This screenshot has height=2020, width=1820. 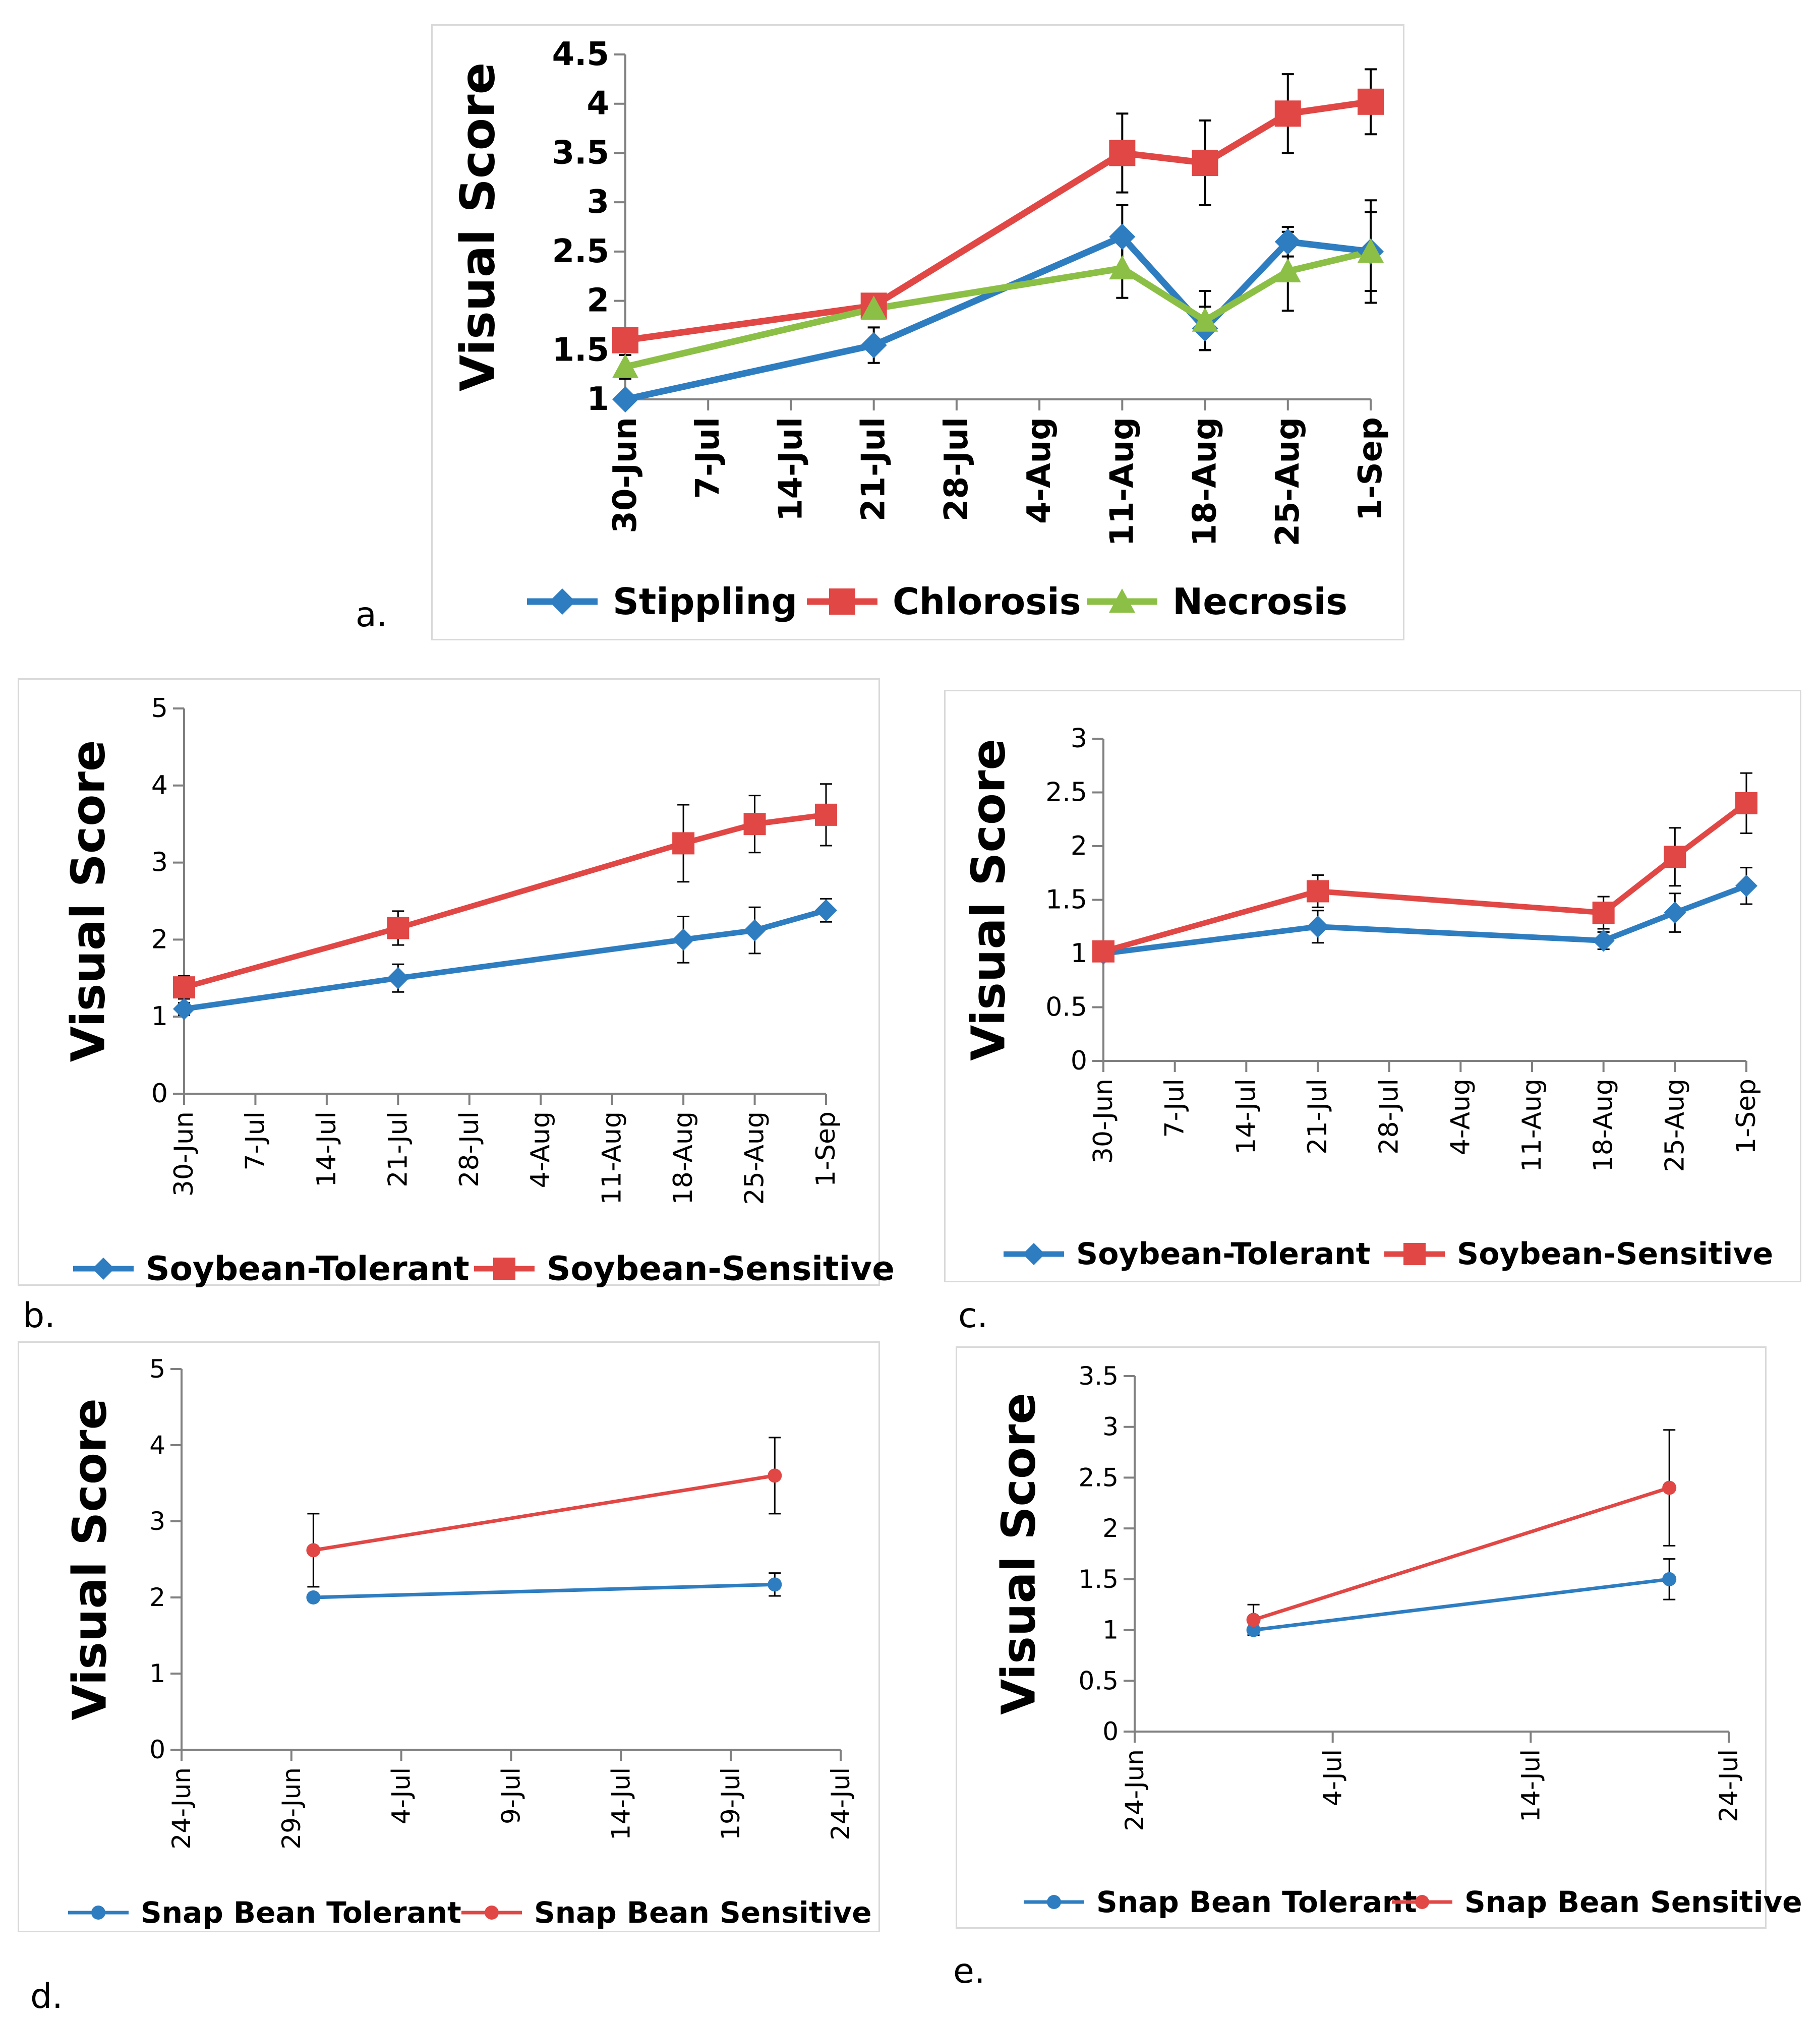 What do you see at coordinates (1220, 1902) in the screenshot?
I see `legend-entry: Snap Bean Tolerant` at bounding box center [1220, 1902].